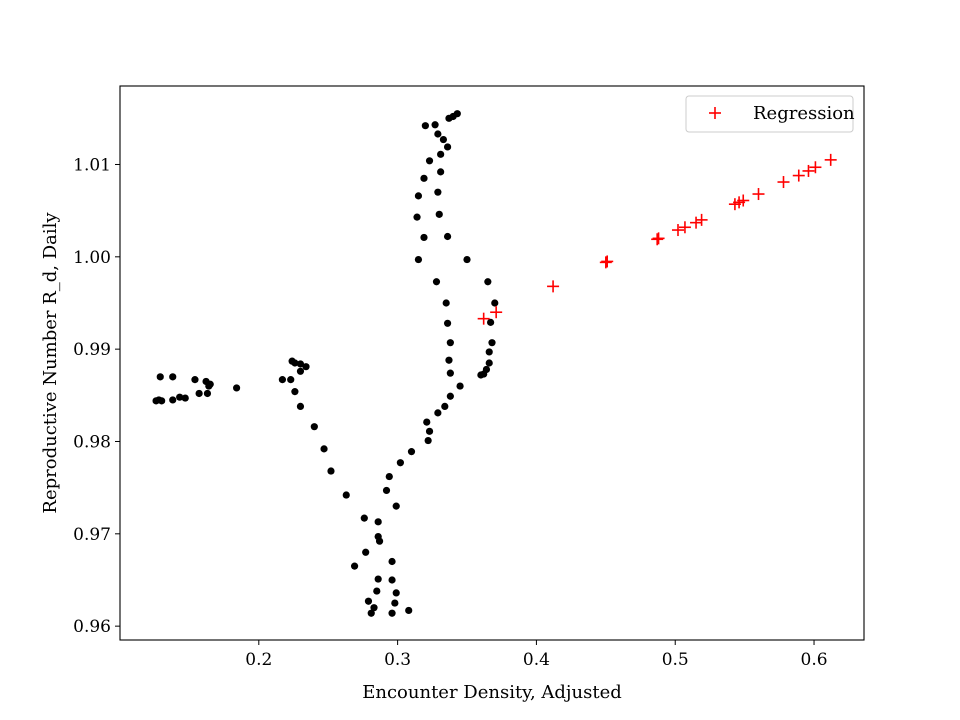 The width and height of the screenshot is (960, 720). What do you see at coordinates (258, 660) in the screenshot?
I see `x-tick-label: 0.2` at bounding box center [258, 660].